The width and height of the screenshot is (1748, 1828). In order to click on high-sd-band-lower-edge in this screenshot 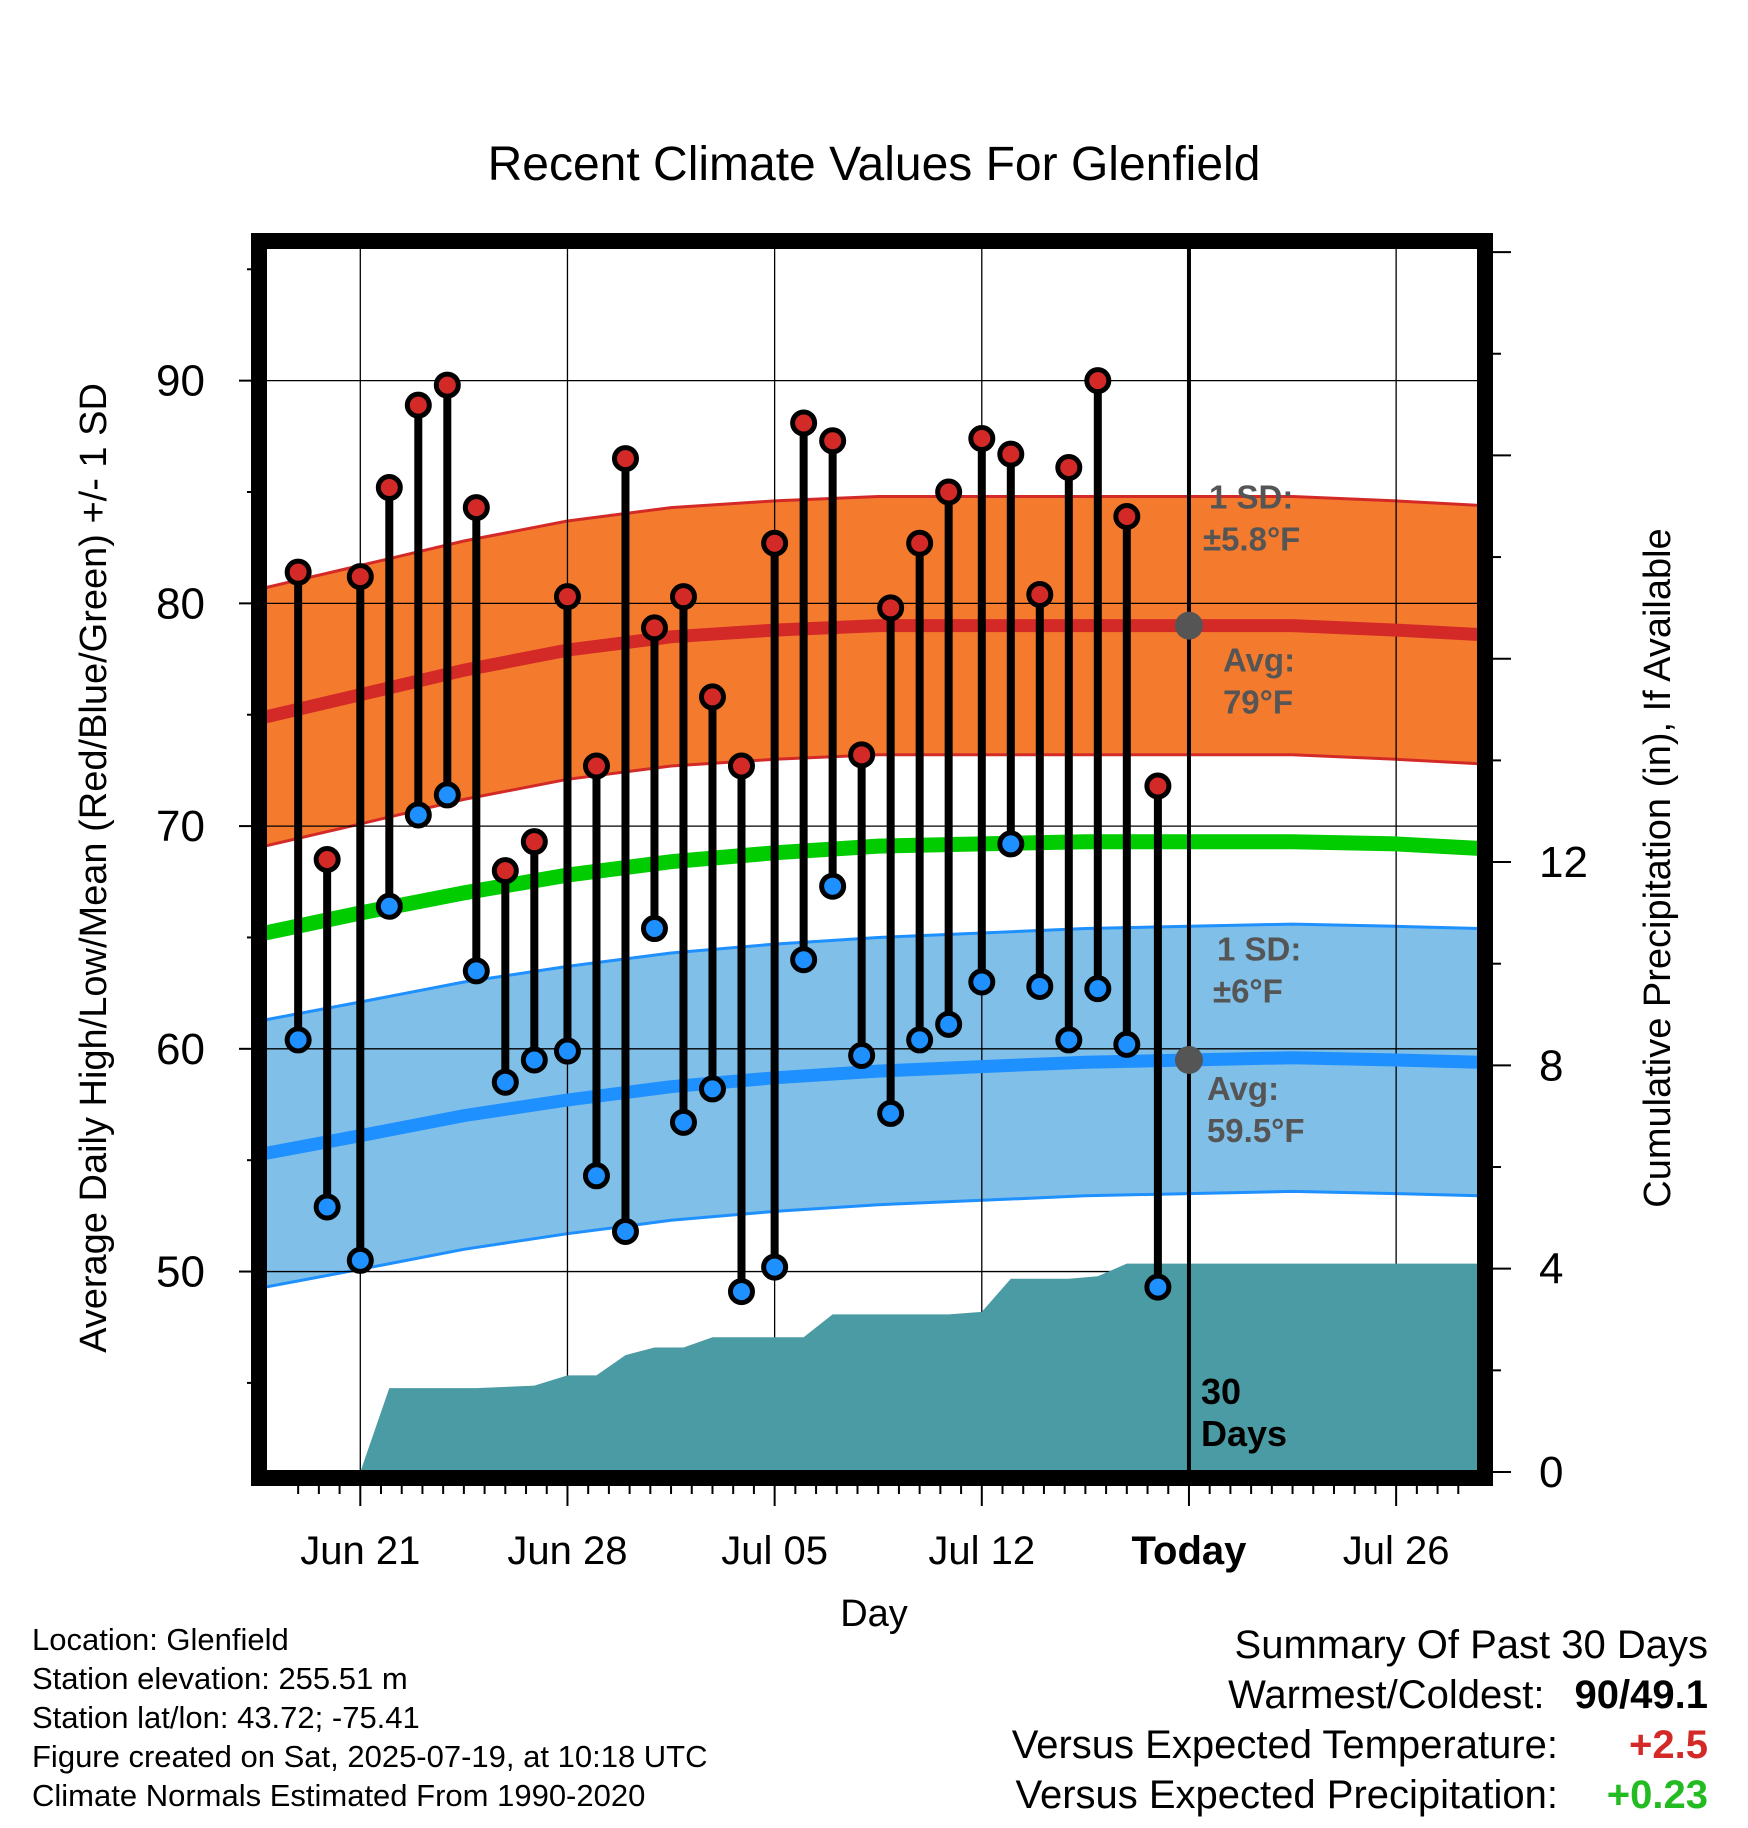, I will do `click(872, 800)`.